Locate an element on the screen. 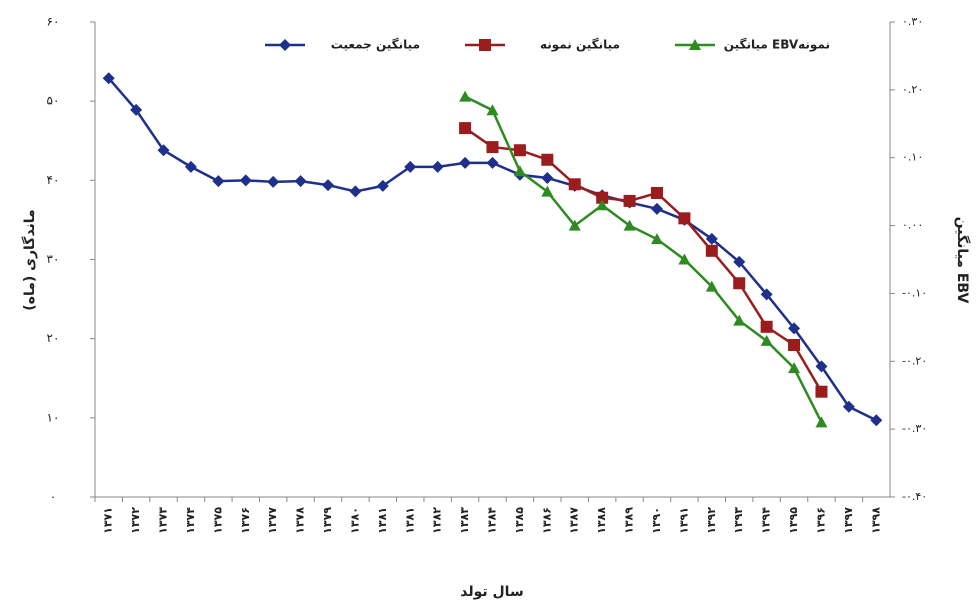  y2-tick-label: -۰.۴۰ is located at coordinates (914, 496).